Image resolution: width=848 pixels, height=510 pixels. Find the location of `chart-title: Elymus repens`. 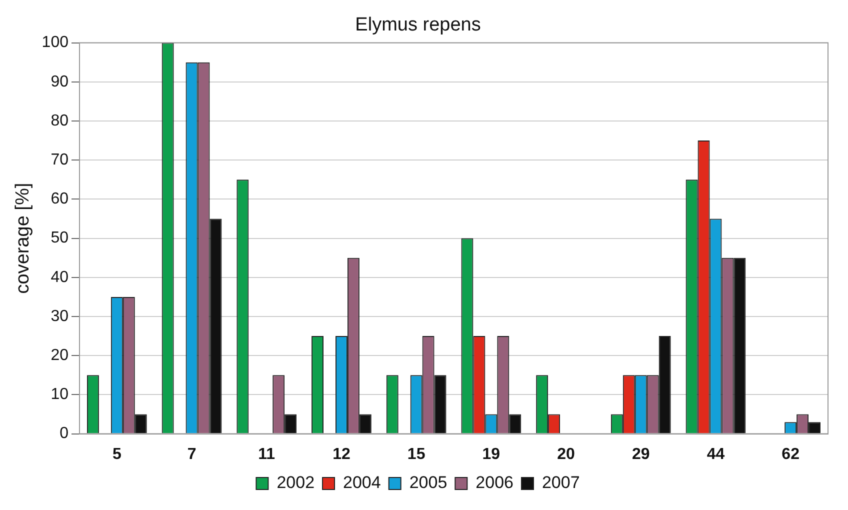

chart-title: Elymus repens is located at coordinates (418, 25).